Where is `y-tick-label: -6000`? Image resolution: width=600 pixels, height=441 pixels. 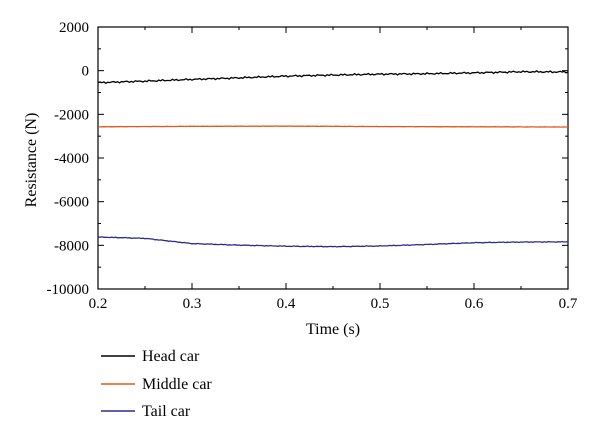 y-tick-label: -6000 is located at coordinates (71, 203).